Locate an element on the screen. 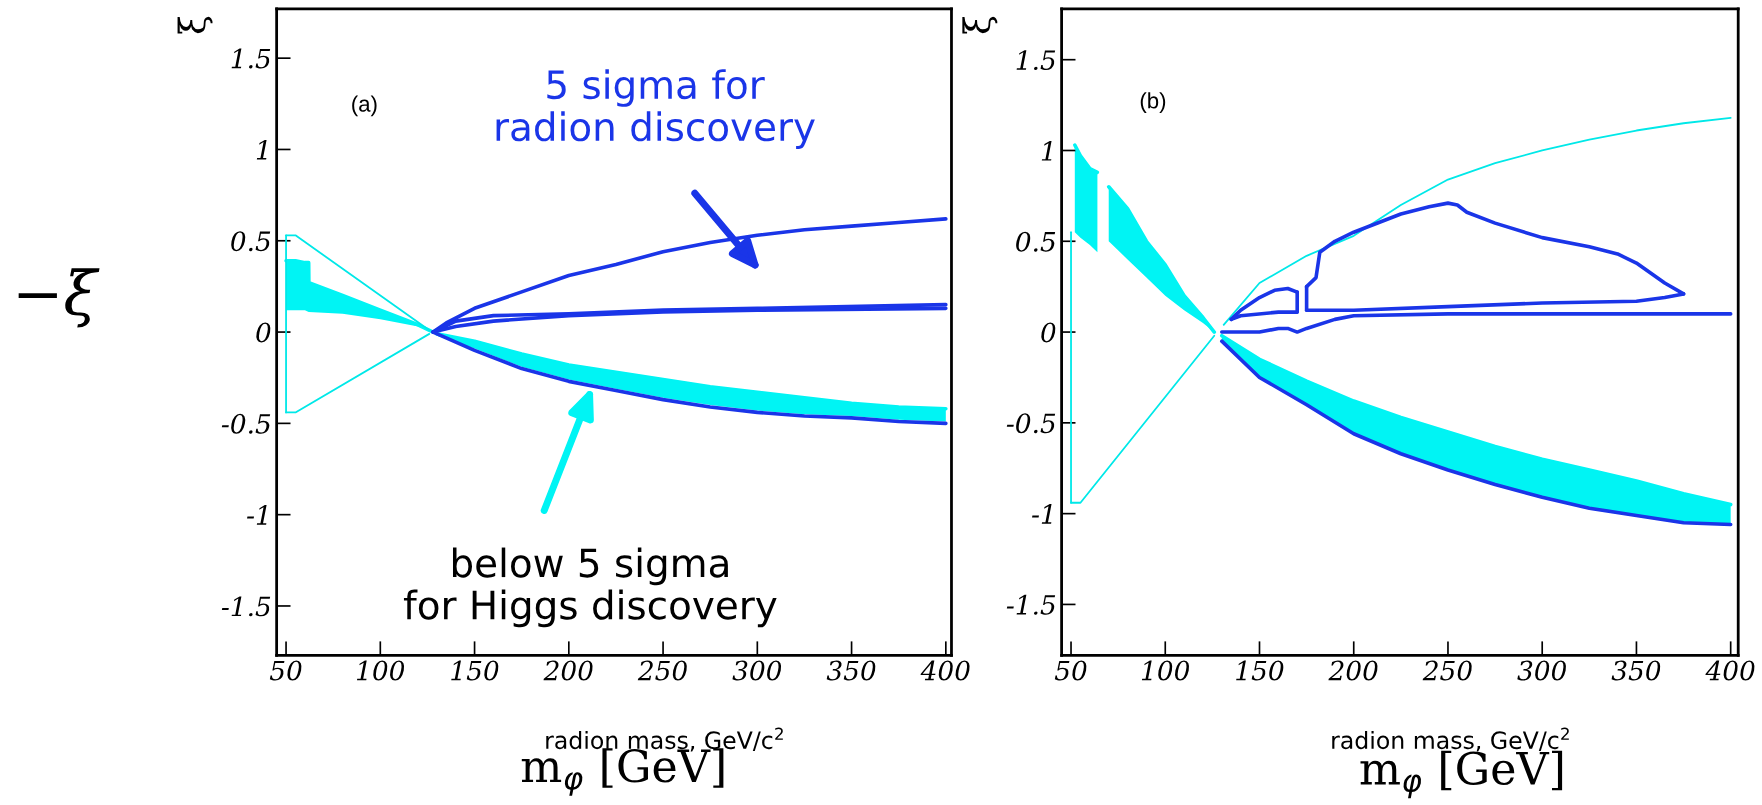 Image resolution: width=1762 pixels, height=805 pixels. text: m$_{φ}$ [GeV] is located at coordinates (1461, 774).